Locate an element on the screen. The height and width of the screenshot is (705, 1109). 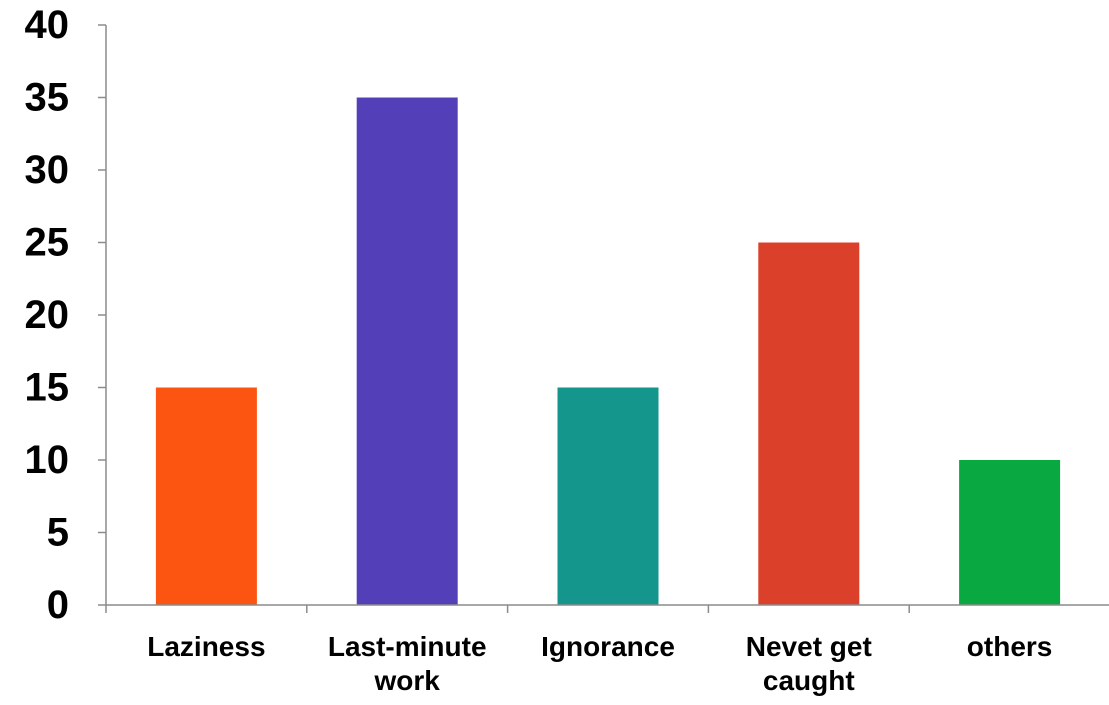
category-label: Laziness is located at coordinates (206, 646).